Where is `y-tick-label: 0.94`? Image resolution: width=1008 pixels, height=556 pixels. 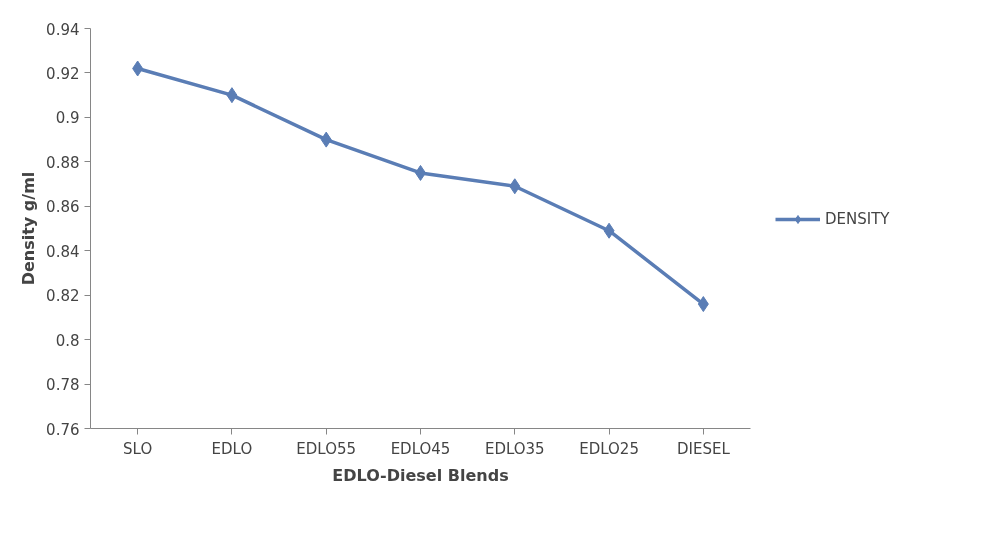
y-tick-label: 0.94 is located at coordinates (63, 29).